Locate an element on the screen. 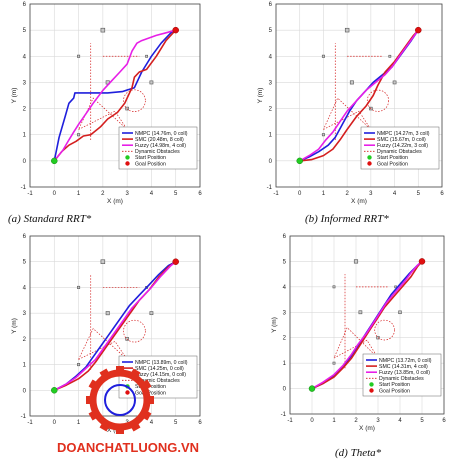 This screenshot has width=466, height=460. legend-entry: Fuzzy (14.98m, 4 coll) is located at coordinates (160, 146).